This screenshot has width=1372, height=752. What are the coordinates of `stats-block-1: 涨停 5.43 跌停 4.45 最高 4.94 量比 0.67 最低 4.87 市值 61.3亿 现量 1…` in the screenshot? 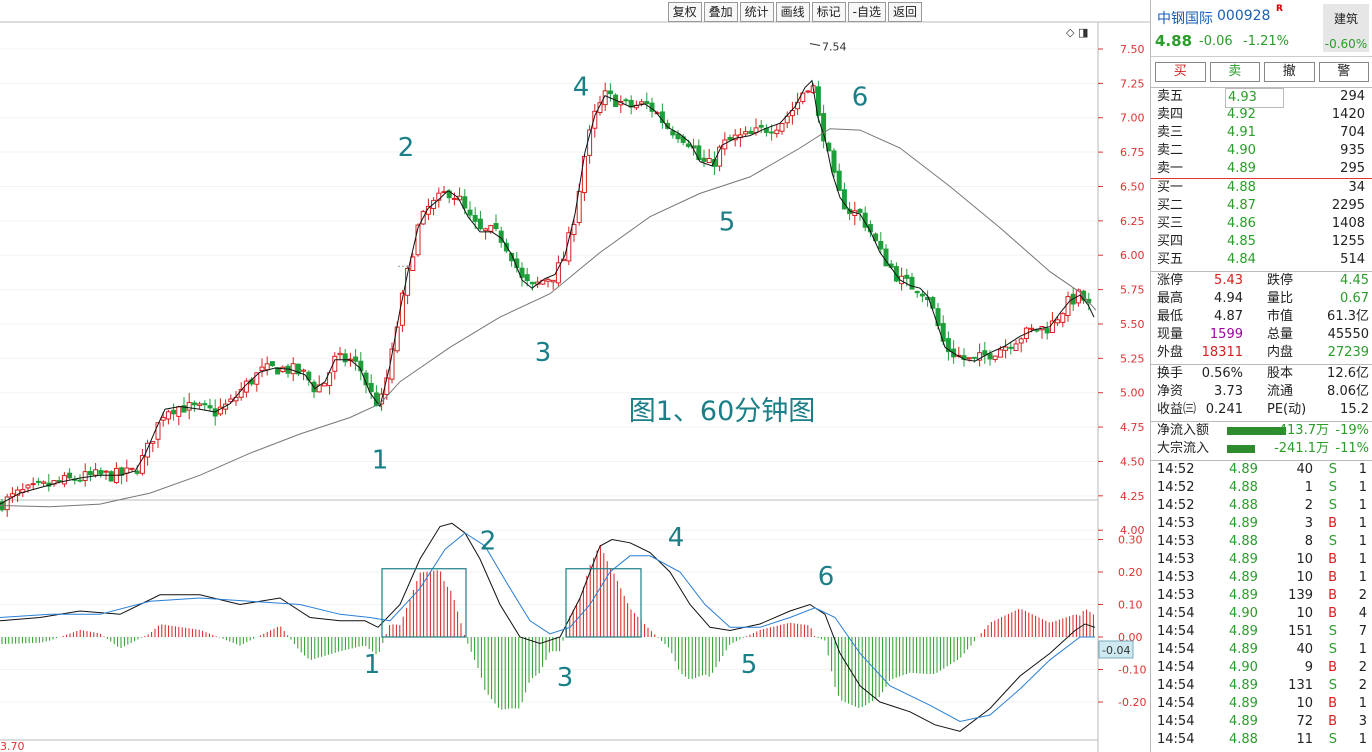 It's located at (1261, 316).